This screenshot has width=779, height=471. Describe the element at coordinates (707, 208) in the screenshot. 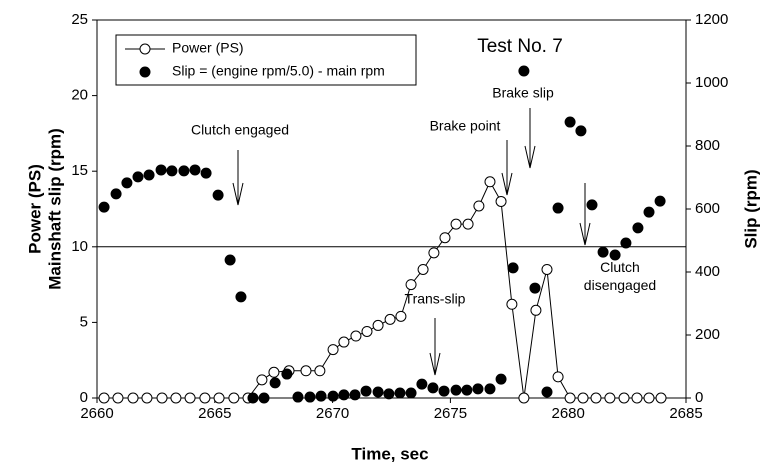

I see `y2-tick-label: 600` at that location.